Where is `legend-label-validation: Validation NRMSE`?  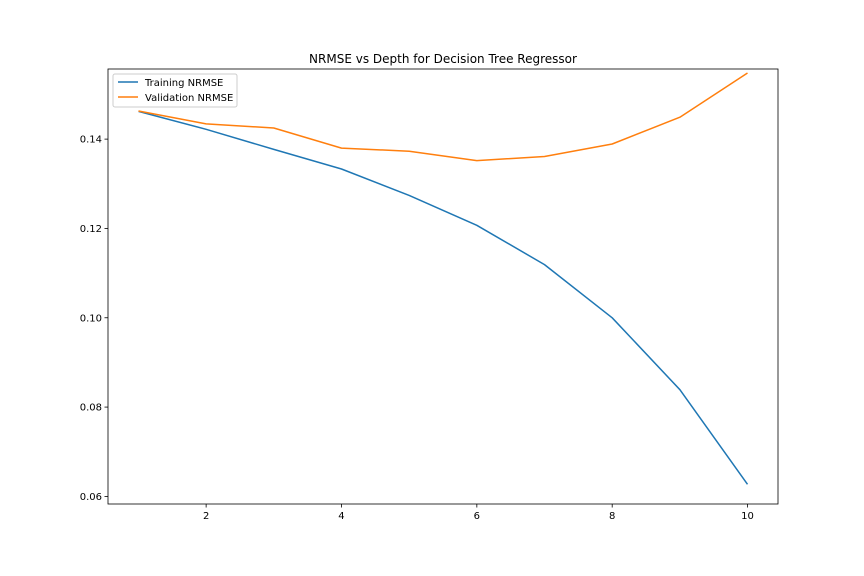 legend-label-validation: Validation NRMSE is located at coordinates (189, 98).